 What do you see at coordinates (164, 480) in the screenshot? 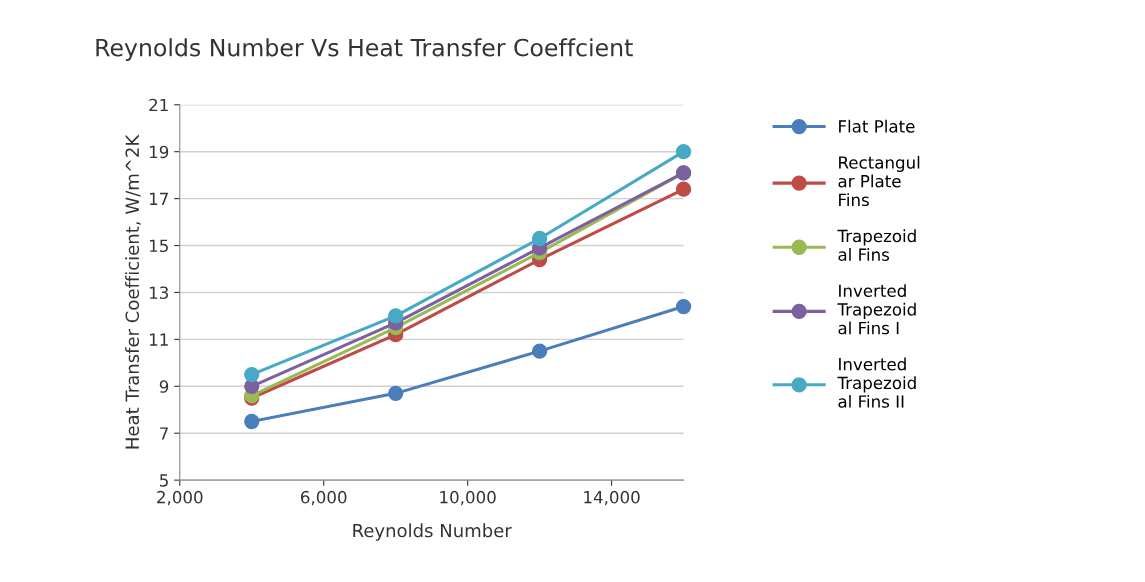
I see `y-tick-label: 5` at bounding box center [164, 480].